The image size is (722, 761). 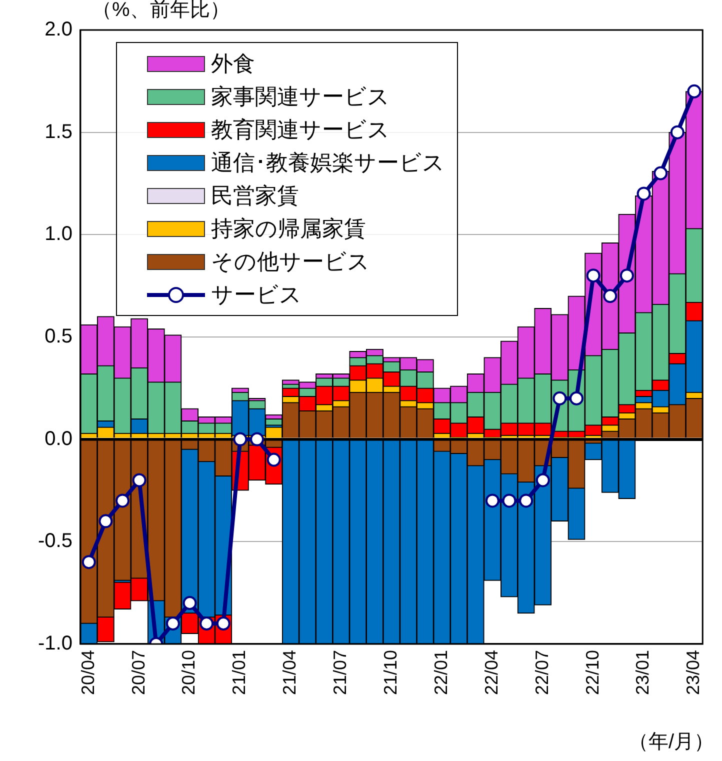 What do you see at coordinates (58, 336) in the screenshot?
I see `y-tick-label: 0.5` at bounding box center [58, 336].